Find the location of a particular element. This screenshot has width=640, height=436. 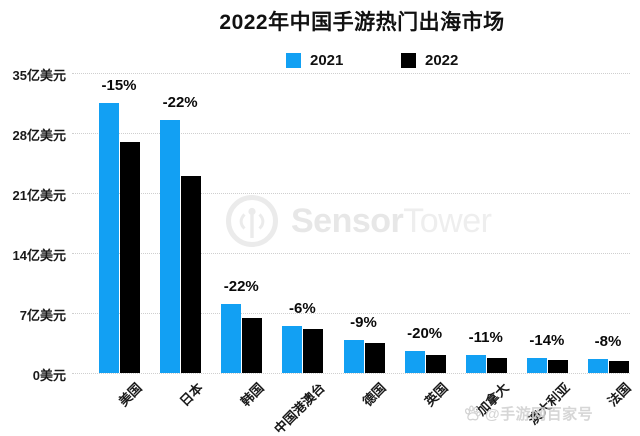

legend-label-2022: 2022 is located at coordinates (442, 60).